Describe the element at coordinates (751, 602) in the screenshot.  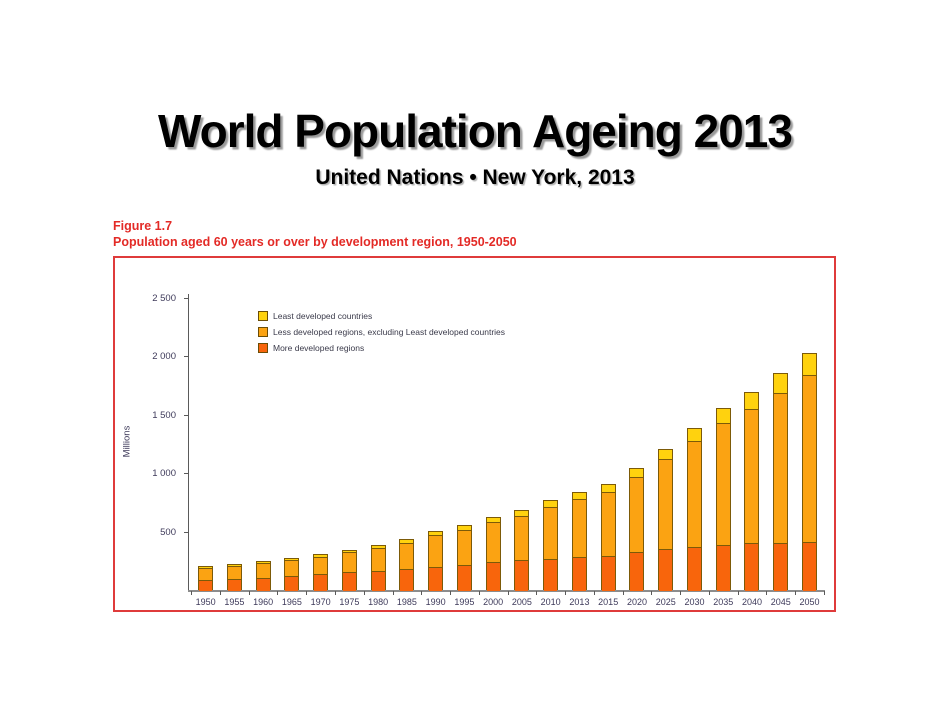
I see `x-tick-label: 2040` at that location.